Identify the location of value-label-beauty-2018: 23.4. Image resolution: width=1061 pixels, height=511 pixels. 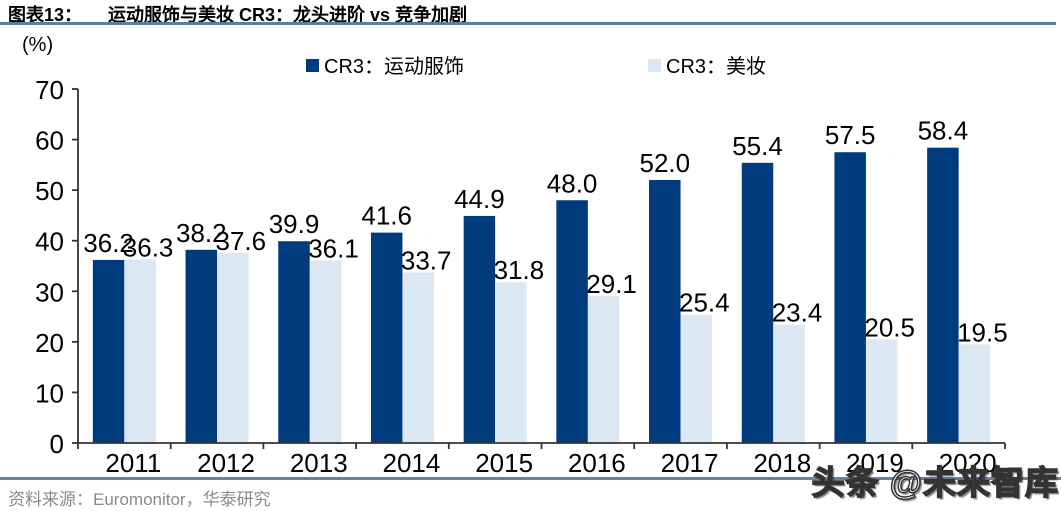
(797, 313).